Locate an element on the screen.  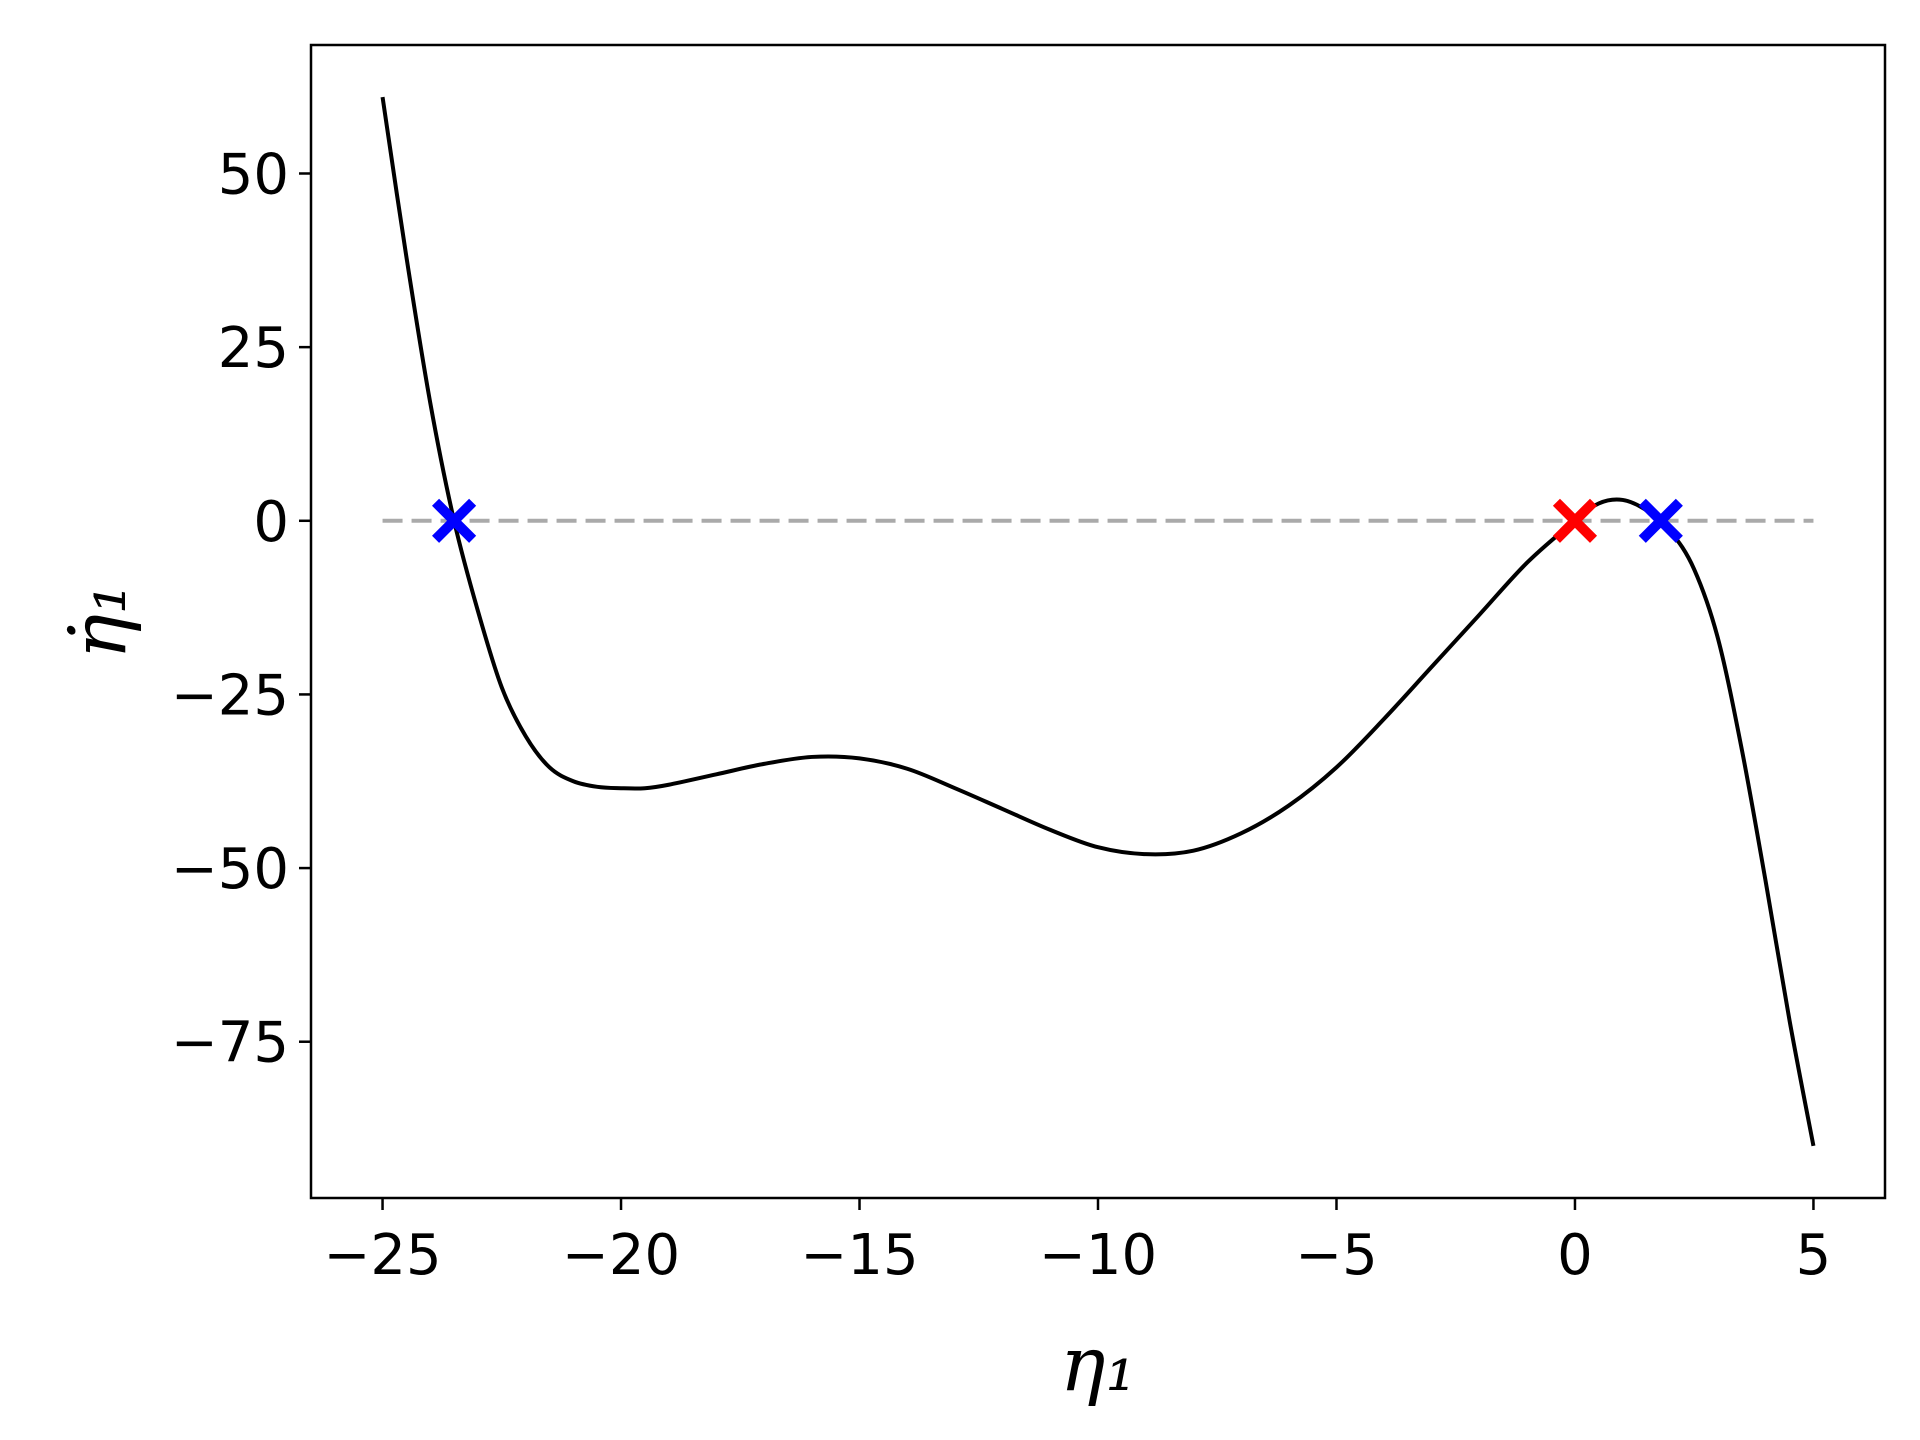
x-tick-label: −15 is located at coordinates (859, 1255).